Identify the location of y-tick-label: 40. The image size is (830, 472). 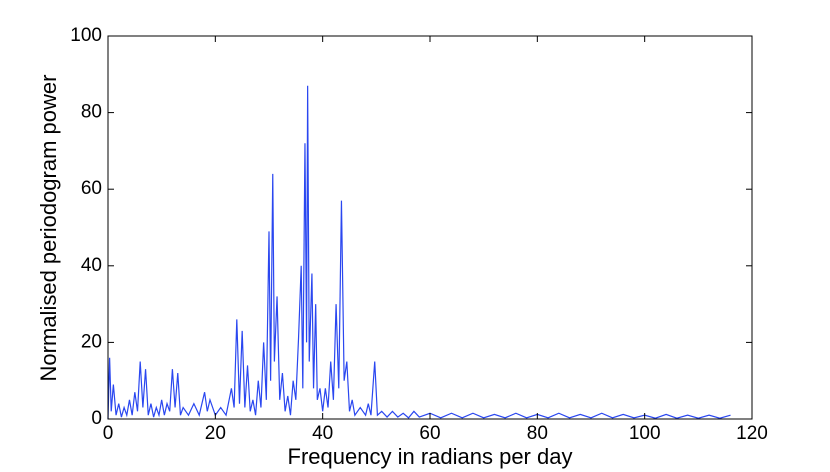
(91, 265).